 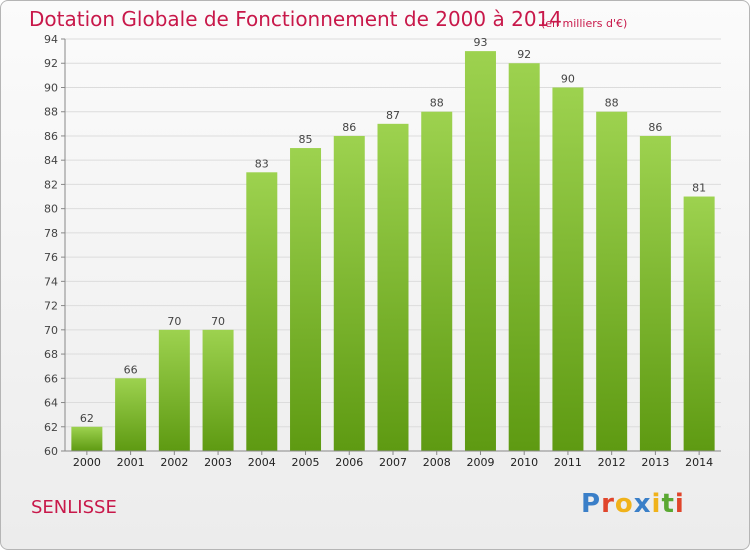 What do you see at coordinates (437, 281) in the screenshot?
I see `bar-2008` at bounding box center [437, 281].